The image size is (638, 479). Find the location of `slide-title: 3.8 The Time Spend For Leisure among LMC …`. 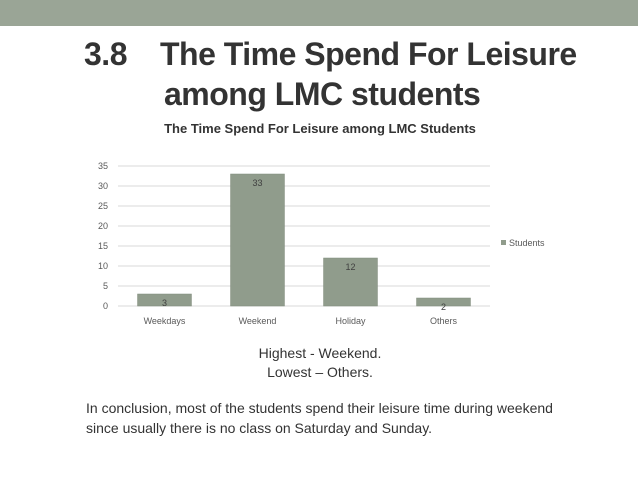

slide-title: 3.8 The Time Spend For Leisure among LMC … is located at coordinates (354, 74).